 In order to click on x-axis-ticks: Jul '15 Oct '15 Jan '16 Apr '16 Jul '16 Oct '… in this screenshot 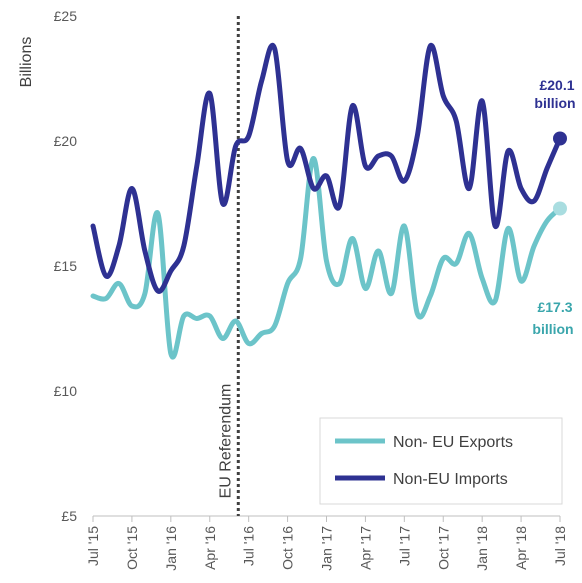, I will do `click(326, 543)`.